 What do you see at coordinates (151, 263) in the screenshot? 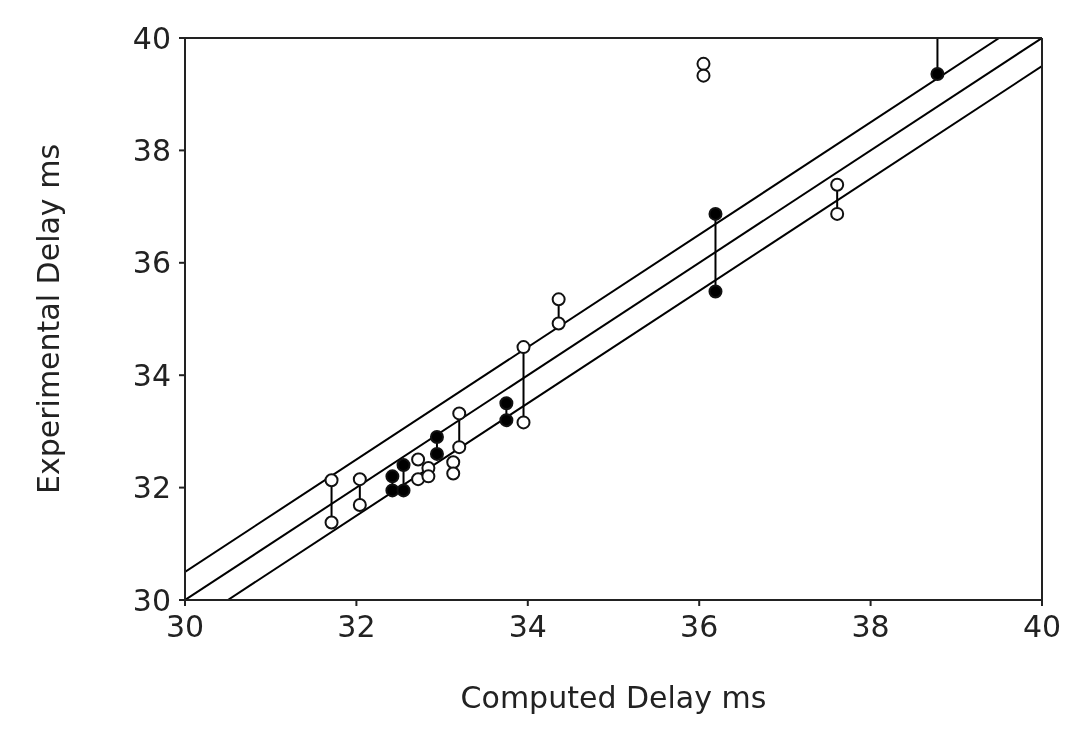
I see `y-tick-label: 36` at bounding box center [151, 263].